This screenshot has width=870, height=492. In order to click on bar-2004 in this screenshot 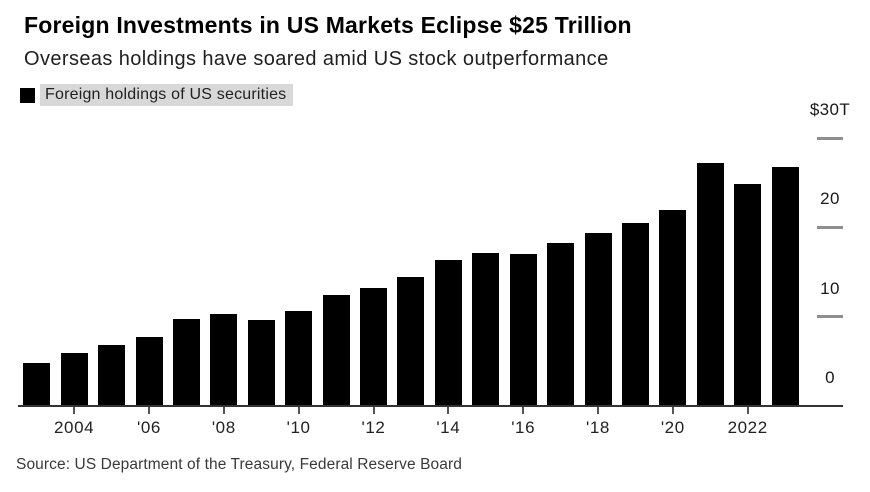, I will do `click(74, 379)`.